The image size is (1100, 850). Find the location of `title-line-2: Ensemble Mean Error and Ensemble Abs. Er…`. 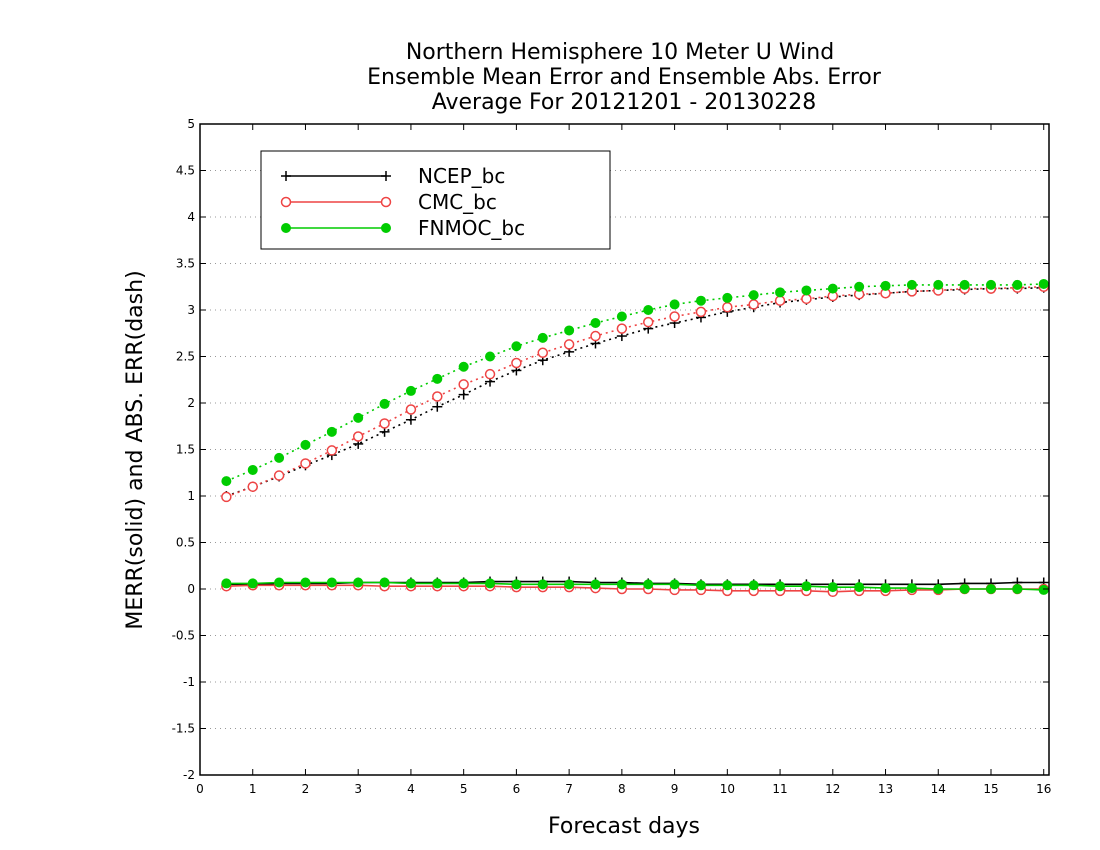

title-line-2: Ensemble Mean Error and Ensemble Abs. Er… is located at coordinates (624, 77).